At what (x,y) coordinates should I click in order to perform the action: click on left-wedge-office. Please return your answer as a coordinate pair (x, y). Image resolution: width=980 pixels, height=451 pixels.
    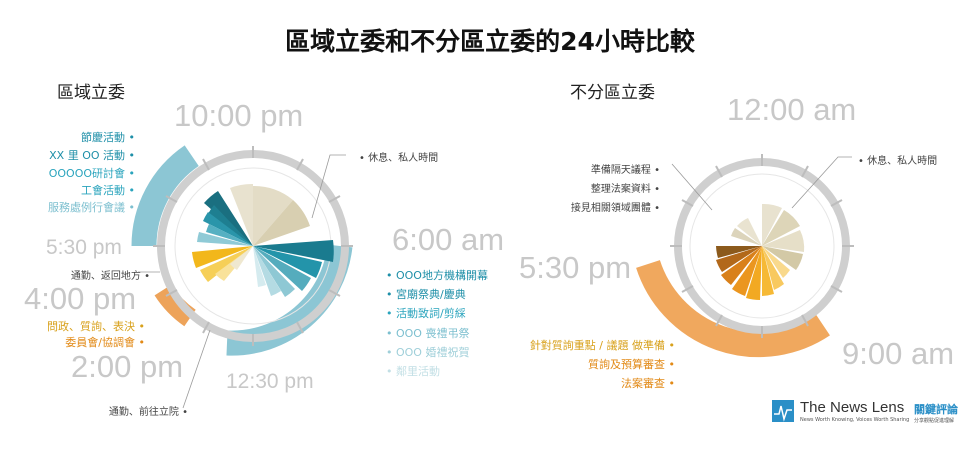
    Looking at the image, I should click on (225, 239).